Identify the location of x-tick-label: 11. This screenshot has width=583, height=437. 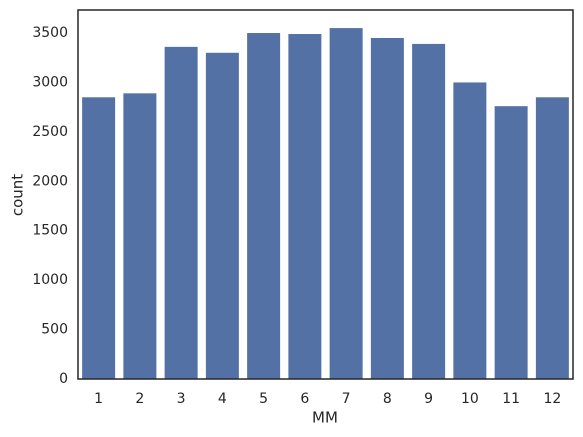
(511, 399).